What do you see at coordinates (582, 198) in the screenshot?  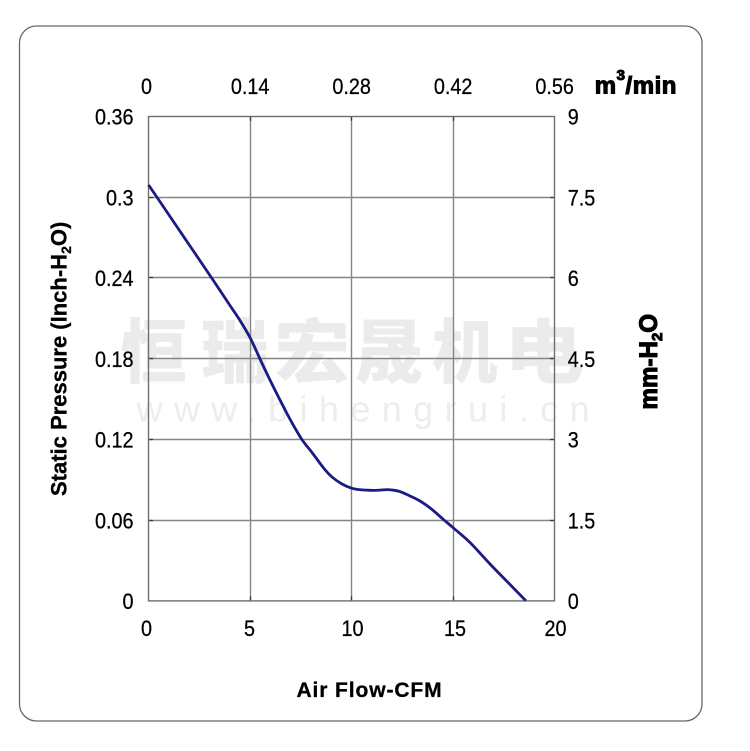 I see `svg-text: 7.5` at bounding box center [582, 198].